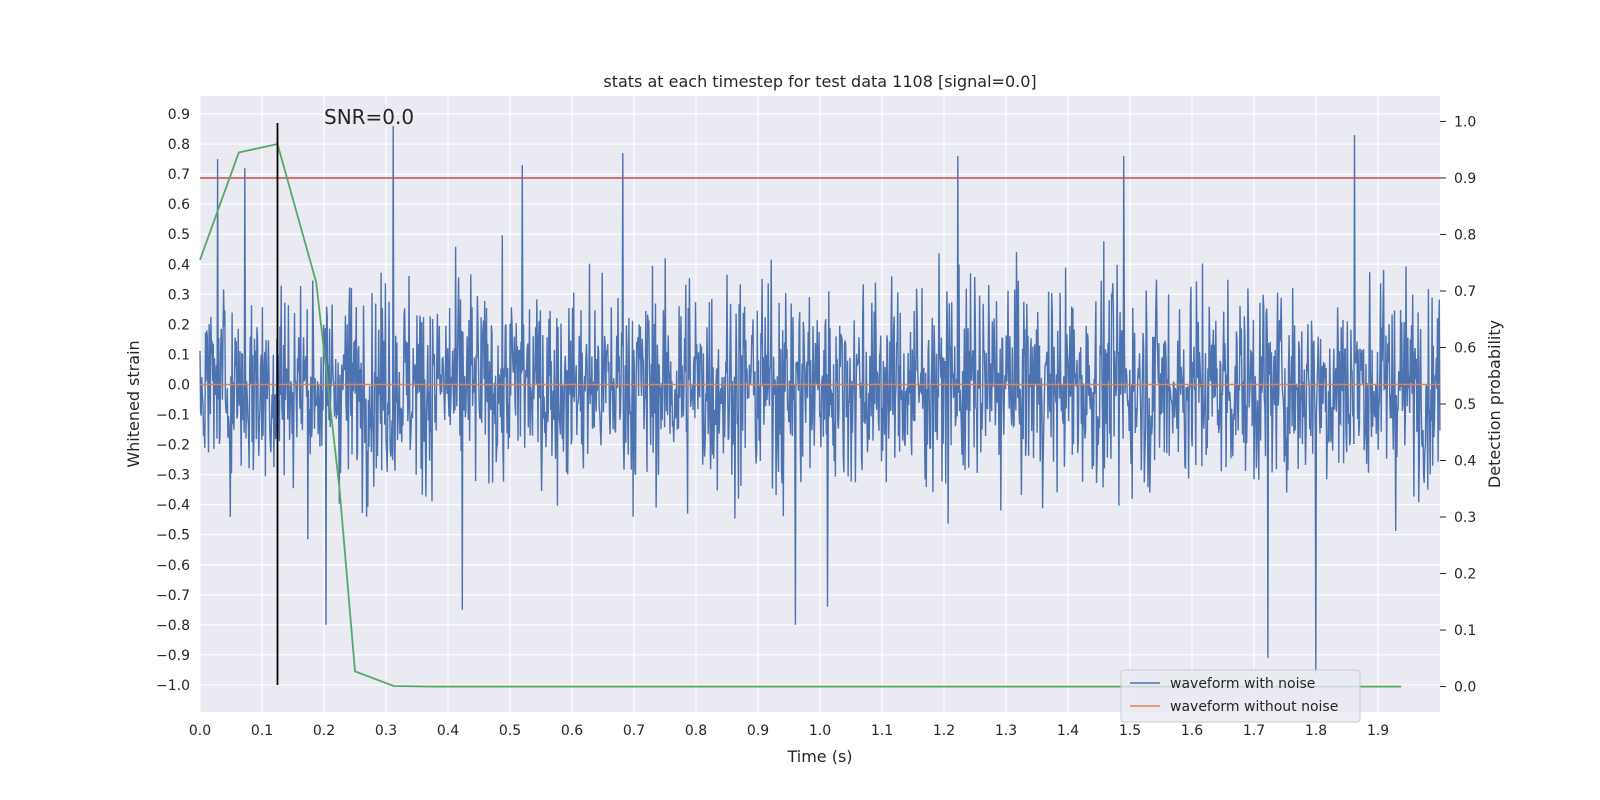 The height and width of the screenshot is (800, 1600). Describe the element at coordinates (179, 235) in the screenshot. I see `y-left-tick-label: 0.5` at that location.